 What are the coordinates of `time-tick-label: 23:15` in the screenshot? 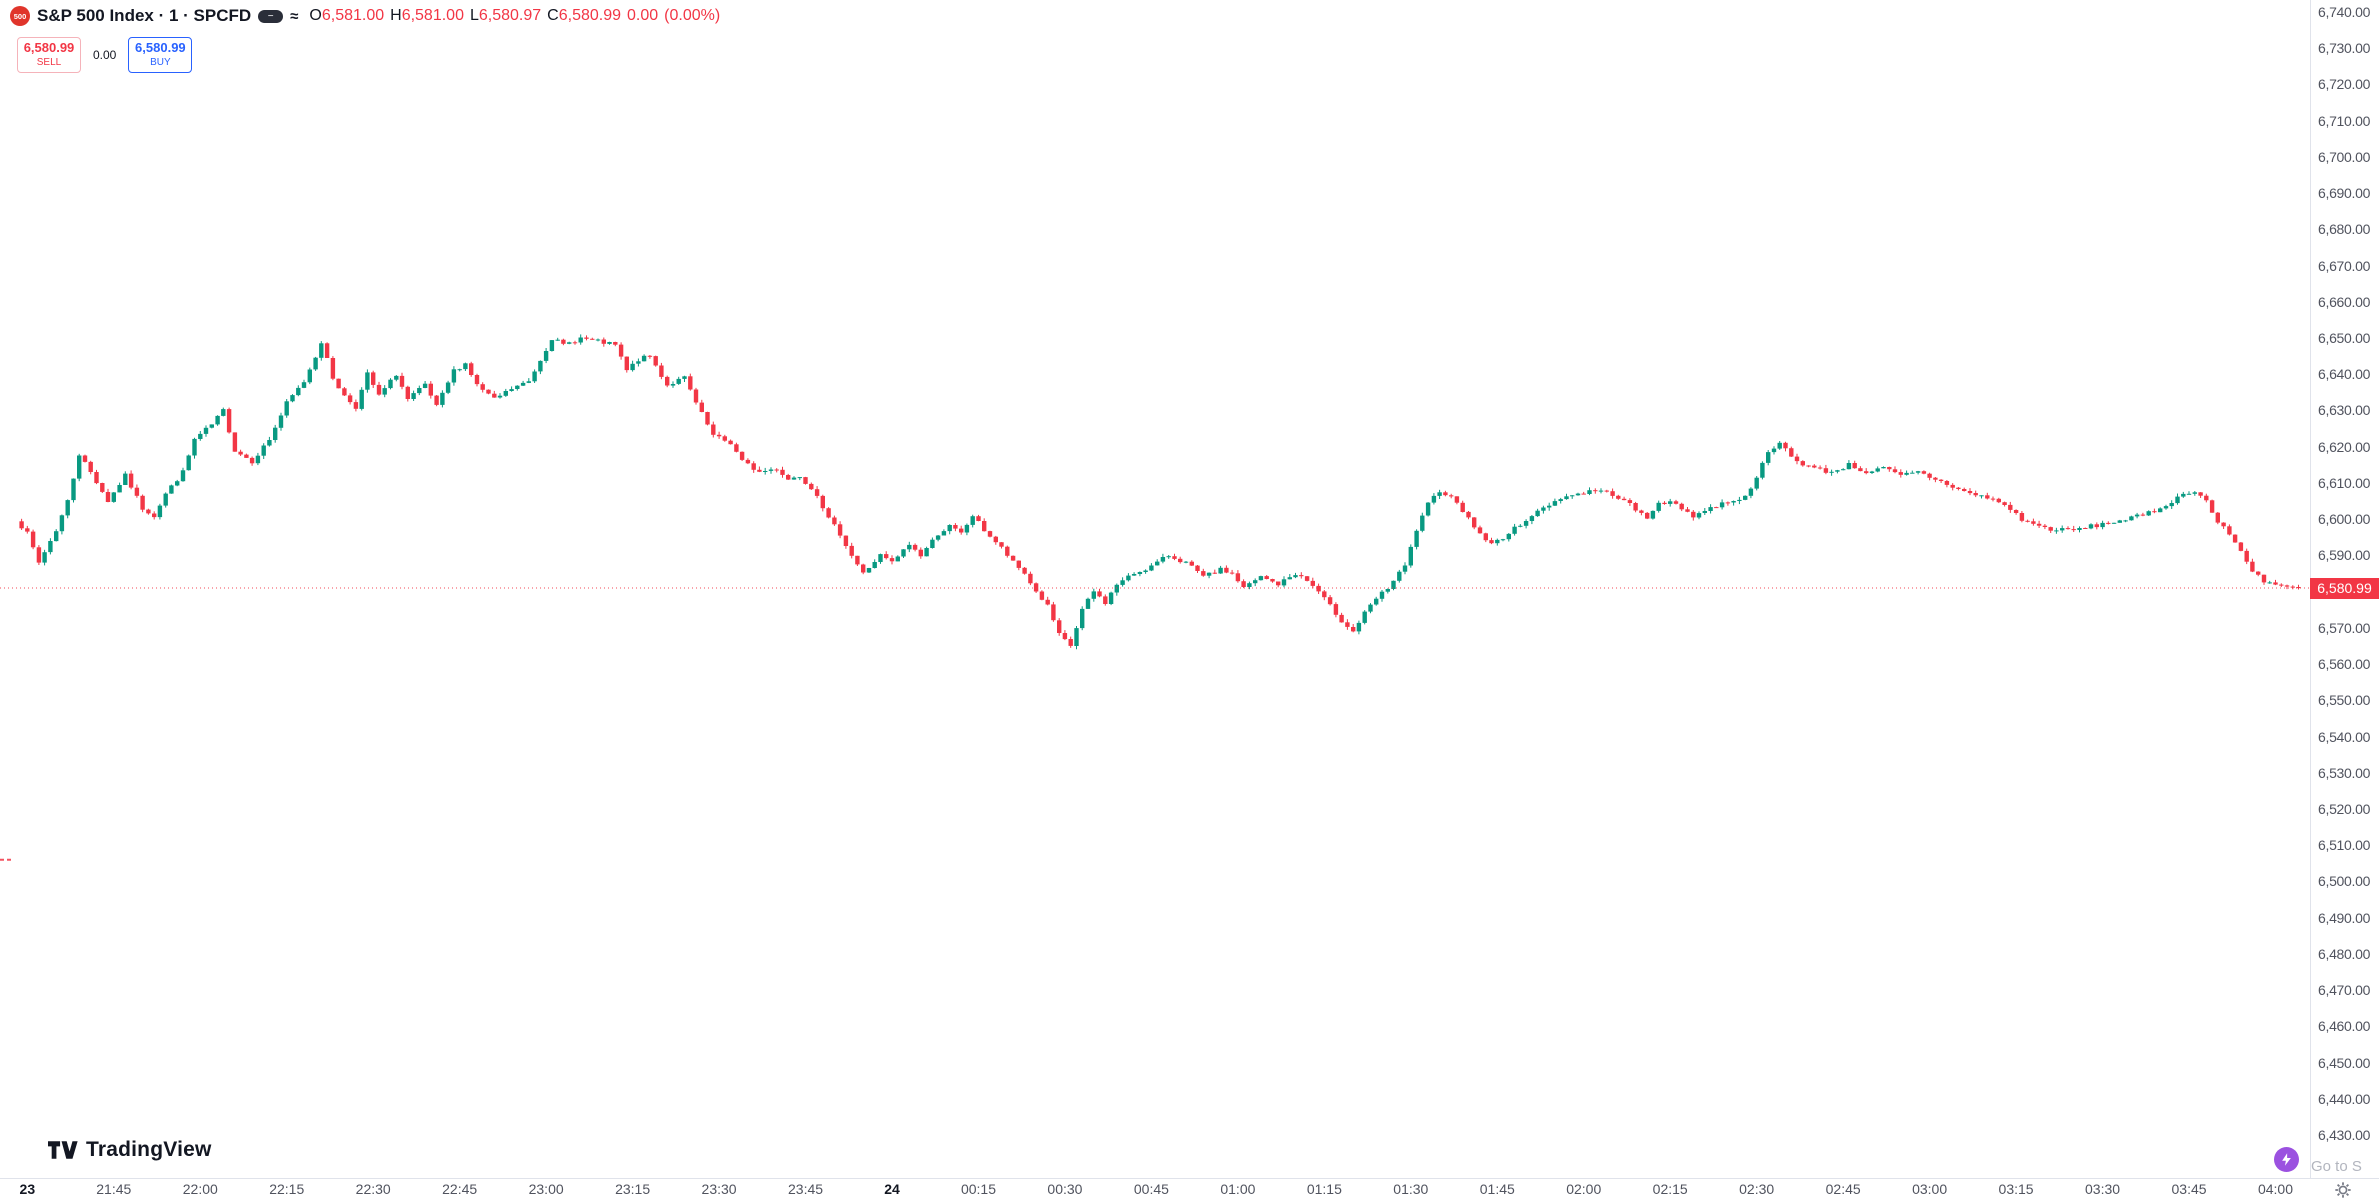 It's located at (633, 1189).